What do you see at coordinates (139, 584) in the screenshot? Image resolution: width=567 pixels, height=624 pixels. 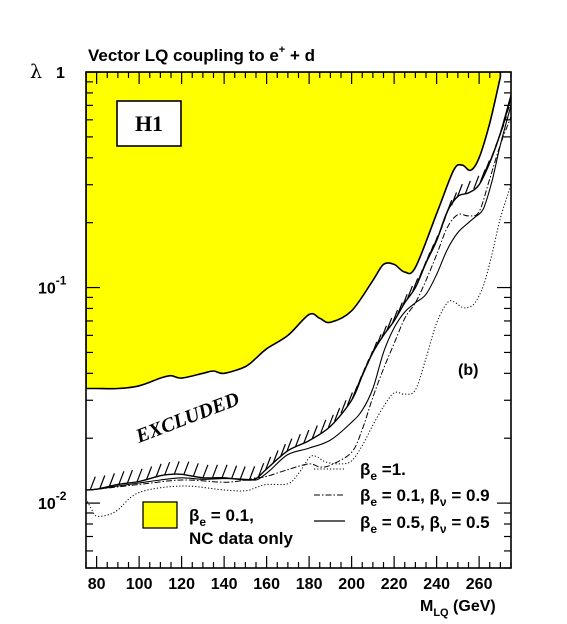 I see `x-tick-label: 100` at bounding box center [139, 584].